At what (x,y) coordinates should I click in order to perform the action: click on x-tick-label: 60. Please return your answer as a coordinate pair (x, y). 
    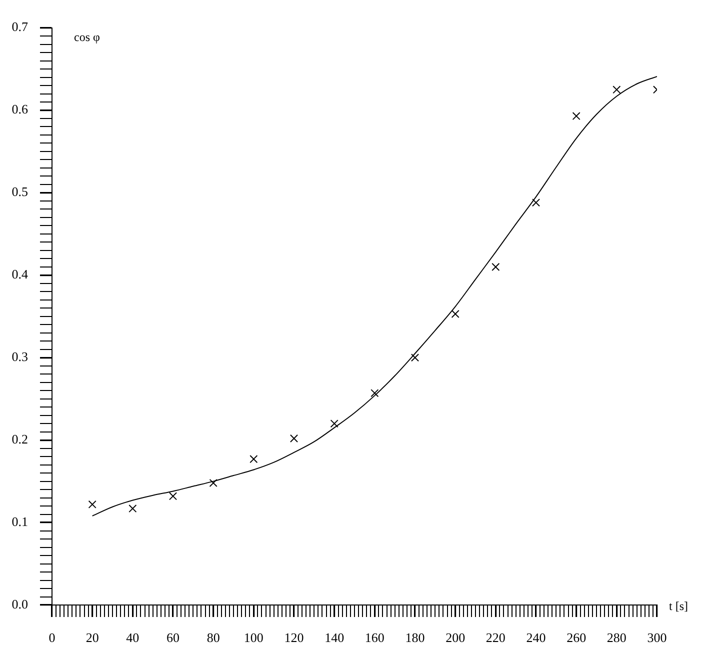
    Looking at the image, I should click on (173, 638).